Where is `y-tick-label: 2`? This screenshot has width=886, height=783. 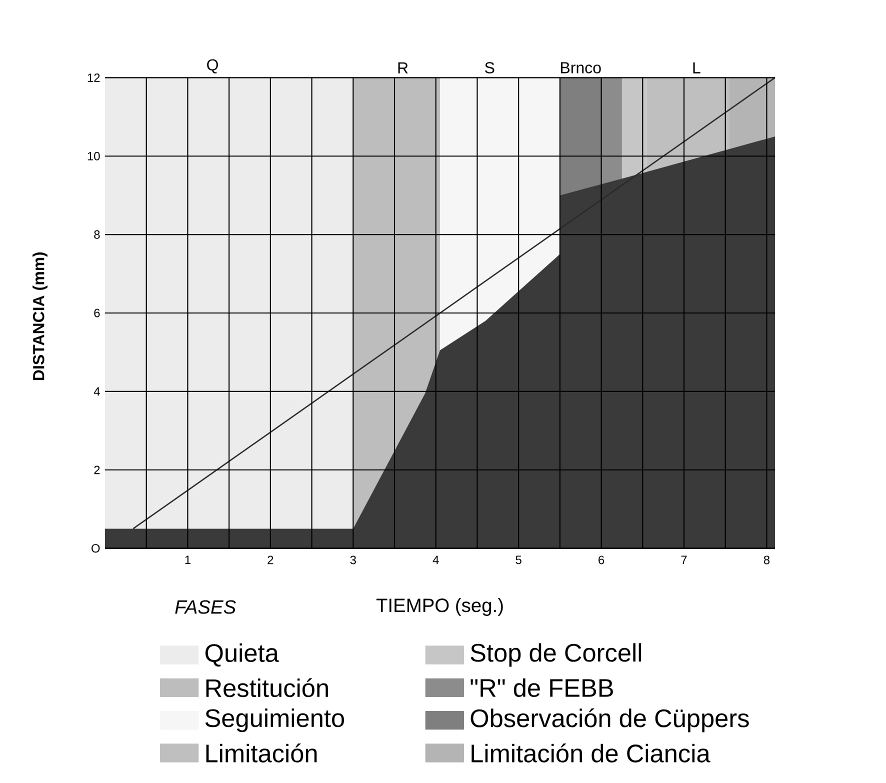 y-tick-label: 2 is located at coordinates (97, 470).